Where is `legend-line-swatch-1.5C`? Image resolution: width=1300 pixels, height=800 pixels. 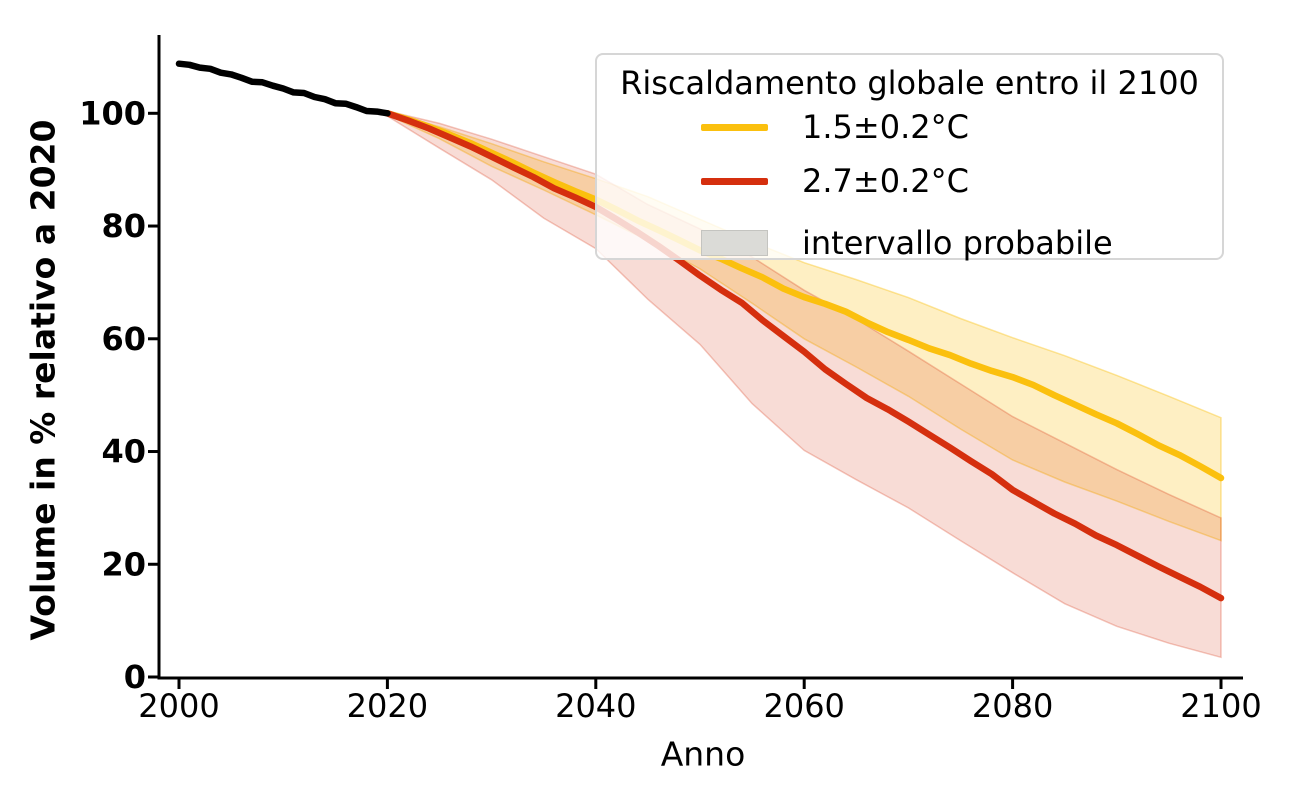
legend-line-swatch-1.5C is located at coordinates (734, 127).